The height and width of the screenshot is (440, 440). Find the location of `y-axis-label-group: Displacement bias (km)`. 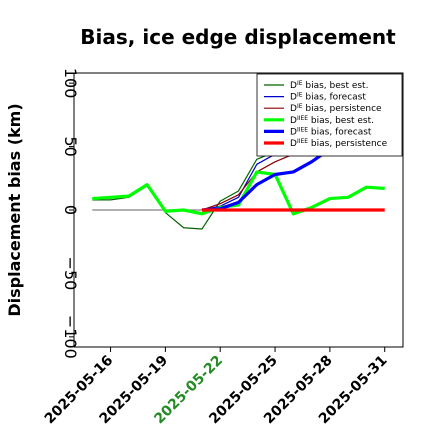

y-axis-label-group: Displacement bias (km) is located at coordinates (14, 209).